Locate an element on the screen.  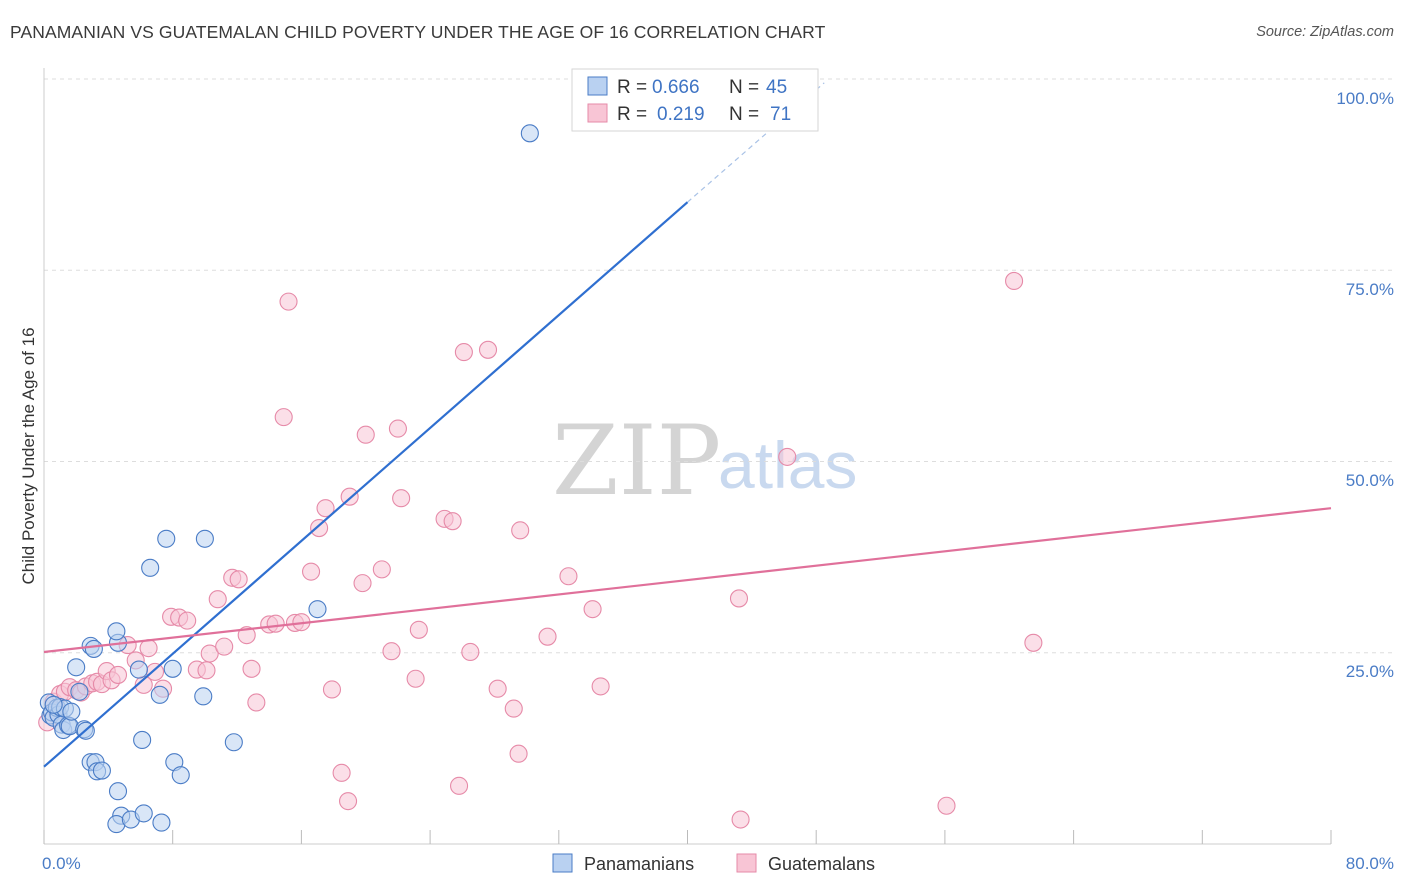
legend-n-label-1: N = is located at coordinates (744, 87).